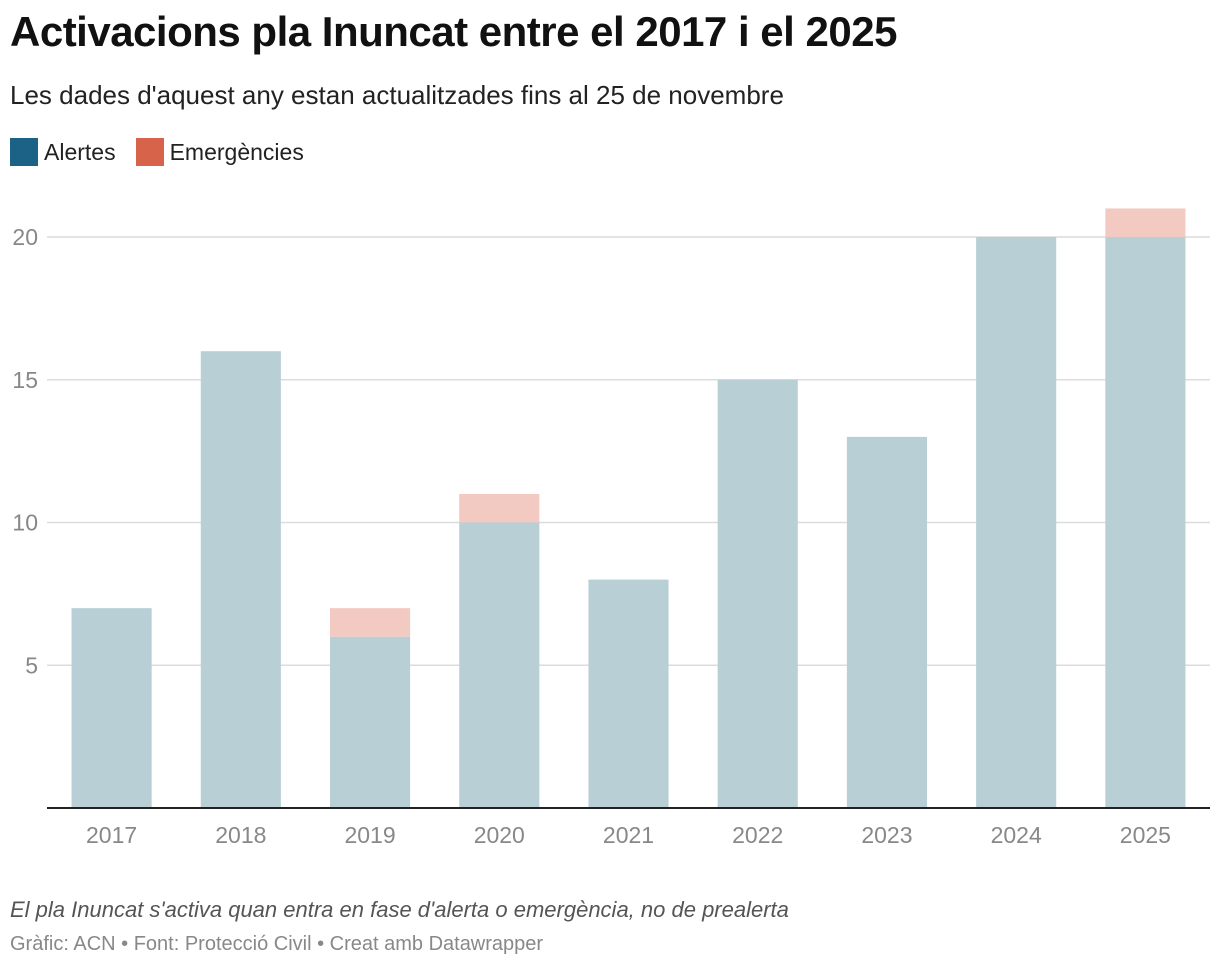 The image size is (1220, 970). I want to click on x-tick-label-2020: 2020, so click(499, 835).